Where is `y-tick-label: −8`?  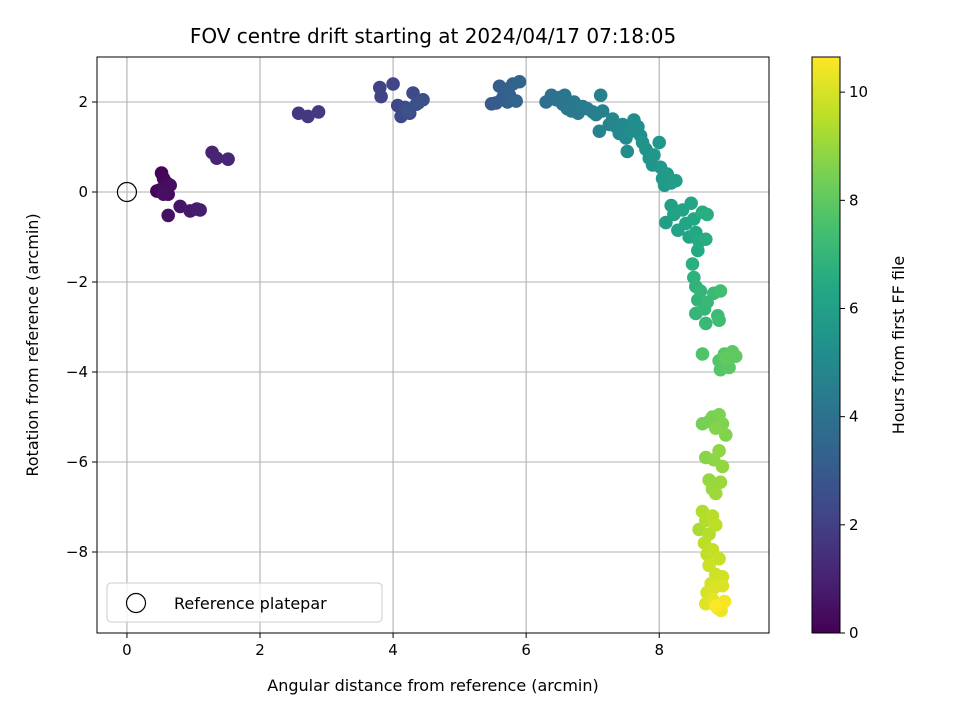 y-tick-label: −8 is located at coordinates (77, 552).